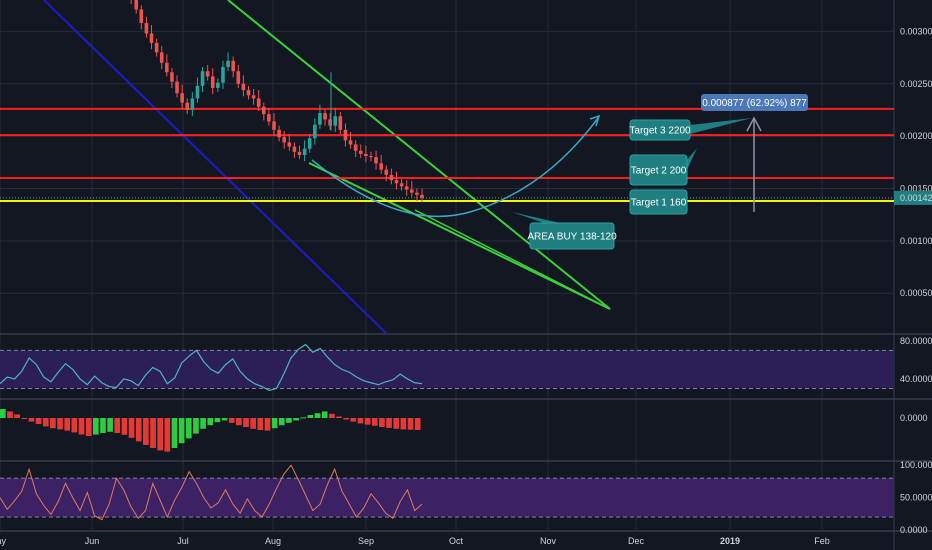 The height and width of the screenshot is (550, 932). I want to click on green-trendline-inner, so click(512, 259).